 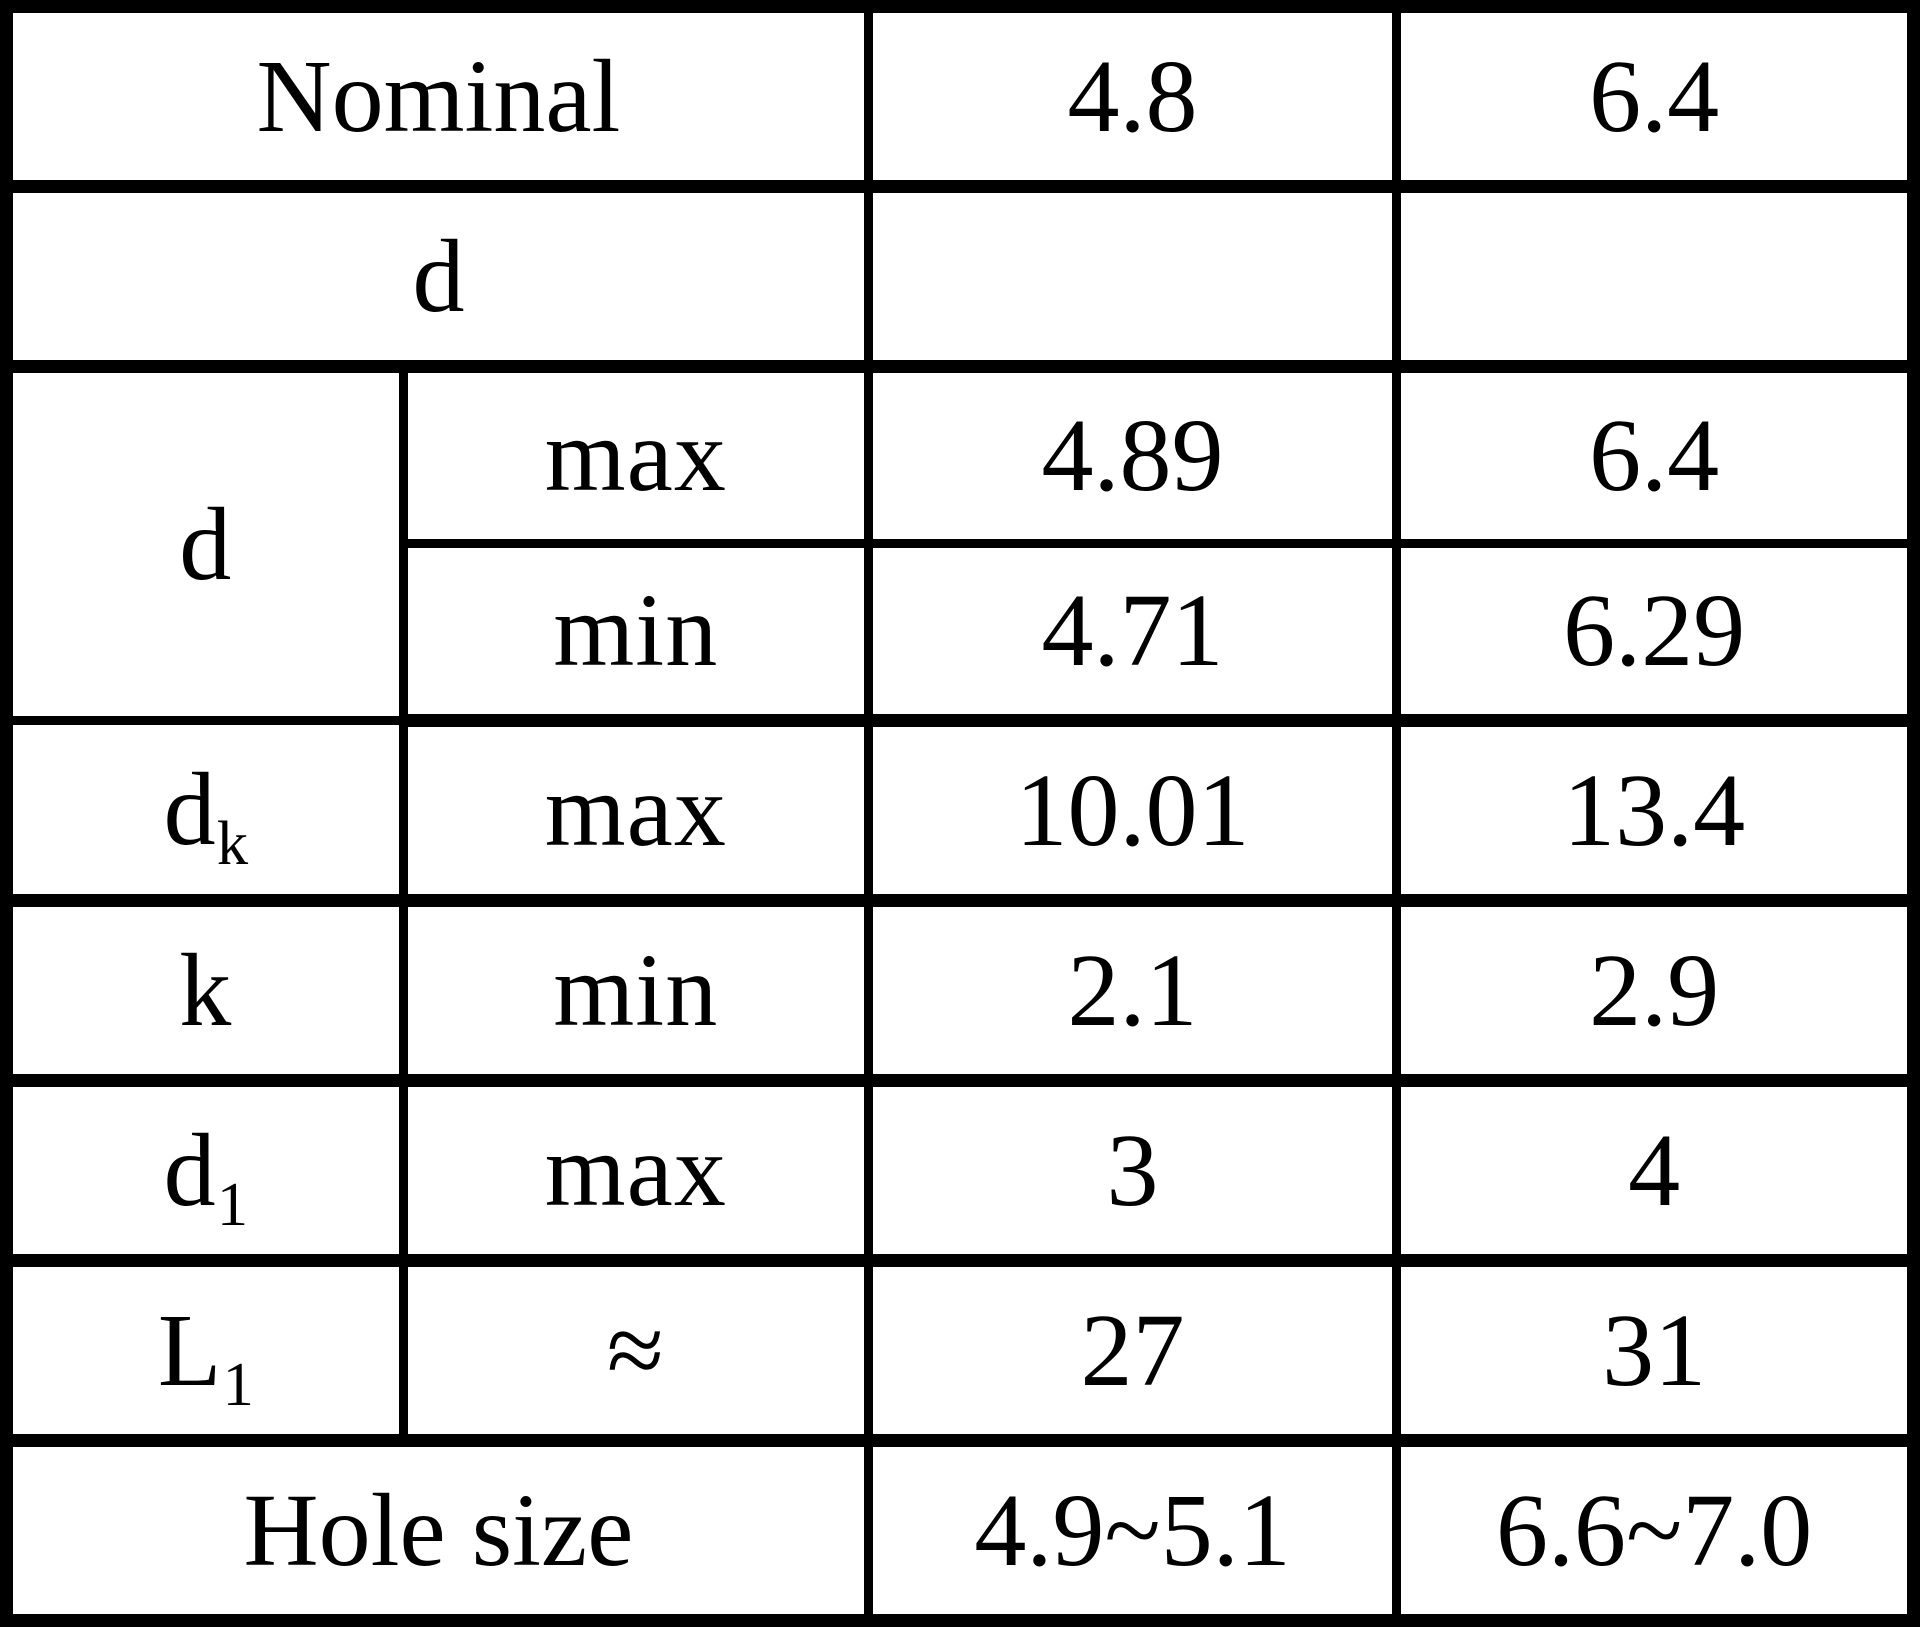 What do you see at coordinates (1655, 277) in the screenshot?
I see `d-header-value-col2` at bounding box center [1655, 277].